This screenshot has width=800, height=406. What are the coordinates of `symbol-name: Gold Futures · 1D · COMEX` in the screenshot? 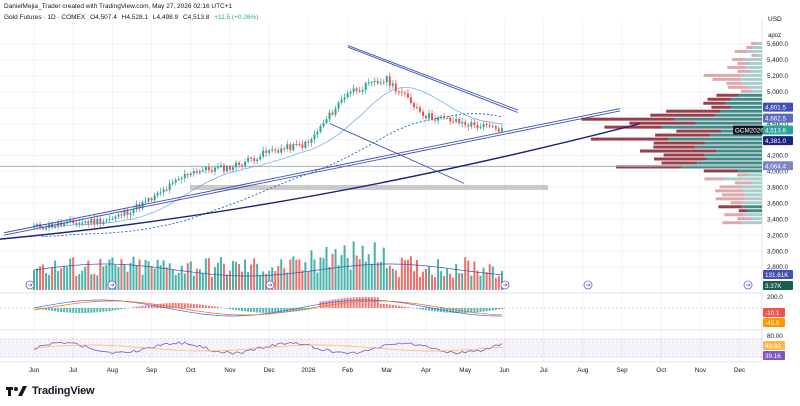 It's located at (45, 17).